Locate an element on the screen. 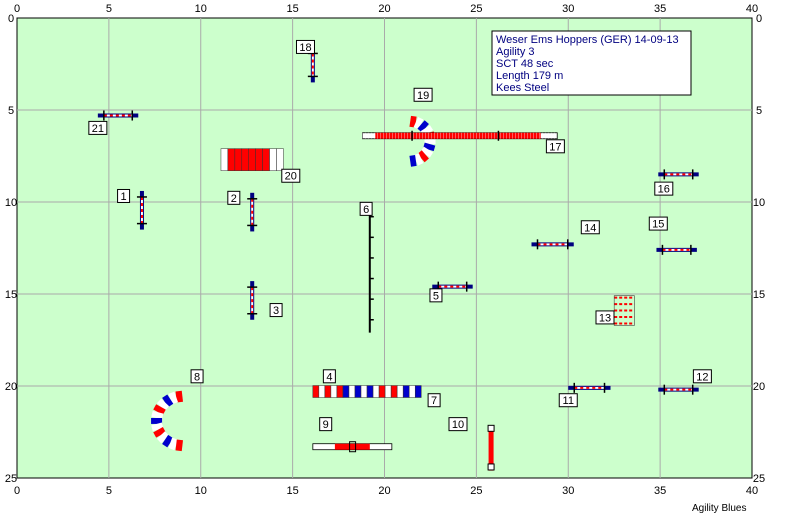  obstacle-number-2: 2 is located at coordinates (234, 197).